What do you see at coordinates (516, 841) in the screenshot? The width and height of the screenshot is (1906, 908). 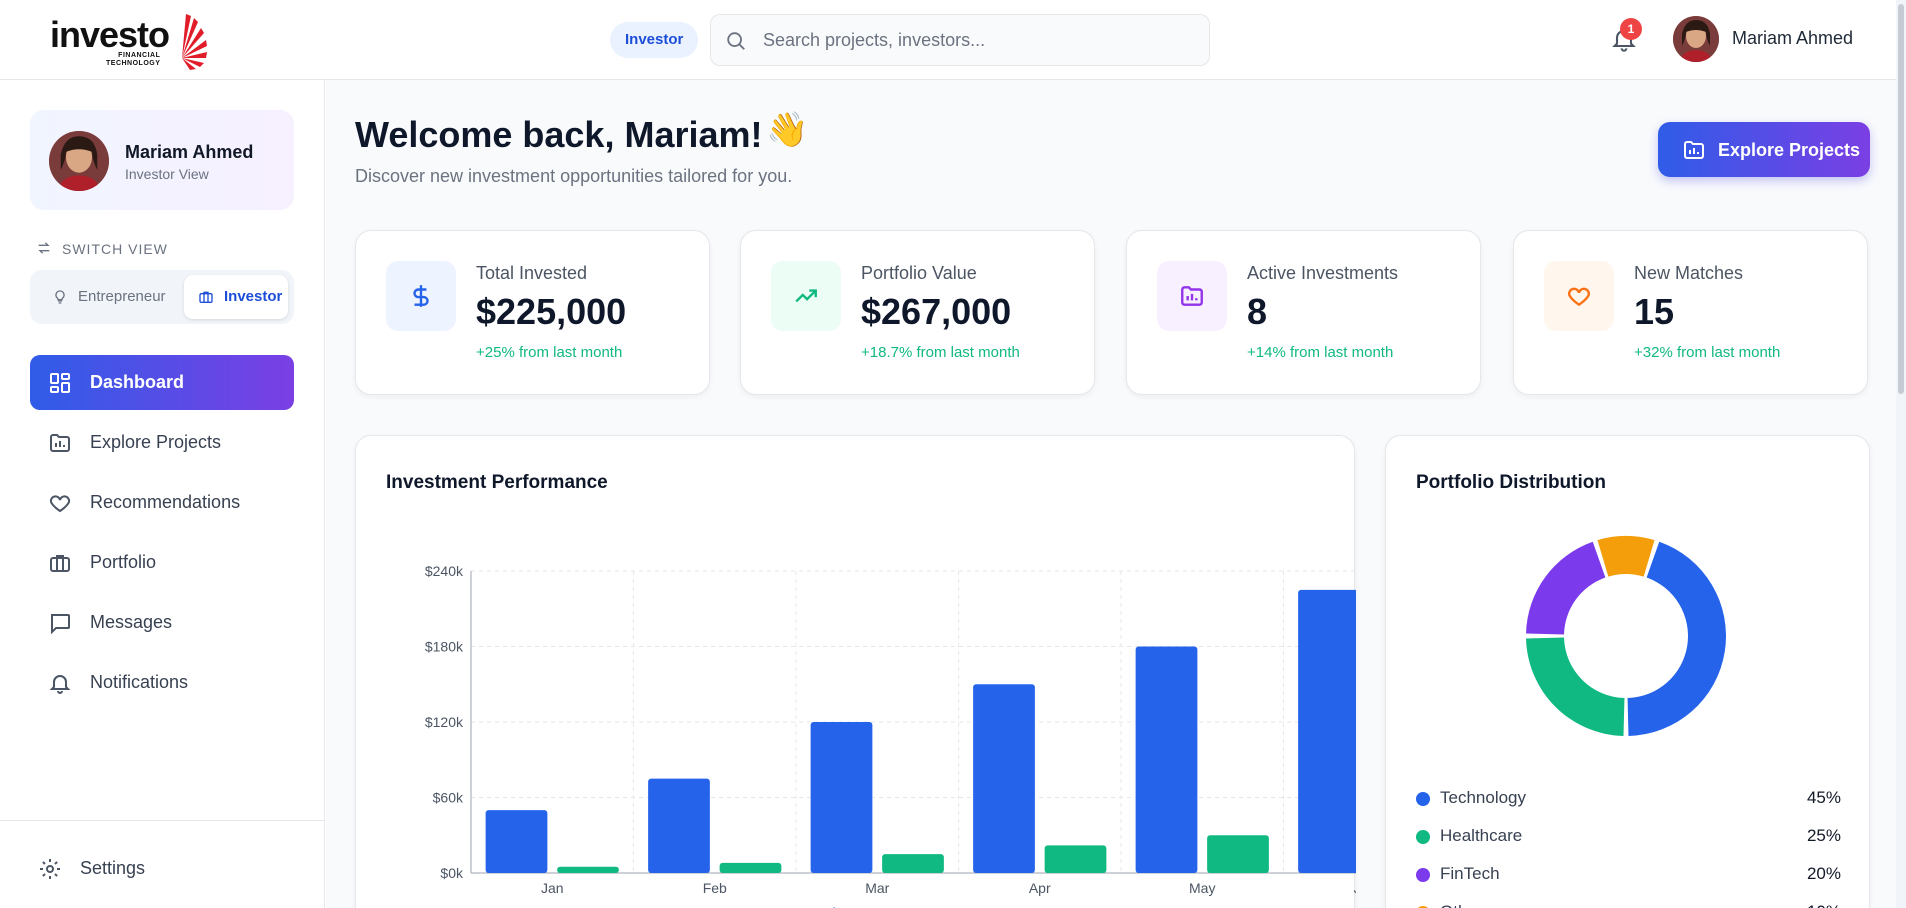 I see `bar-invested-jan` at bounding box center [516, 841].